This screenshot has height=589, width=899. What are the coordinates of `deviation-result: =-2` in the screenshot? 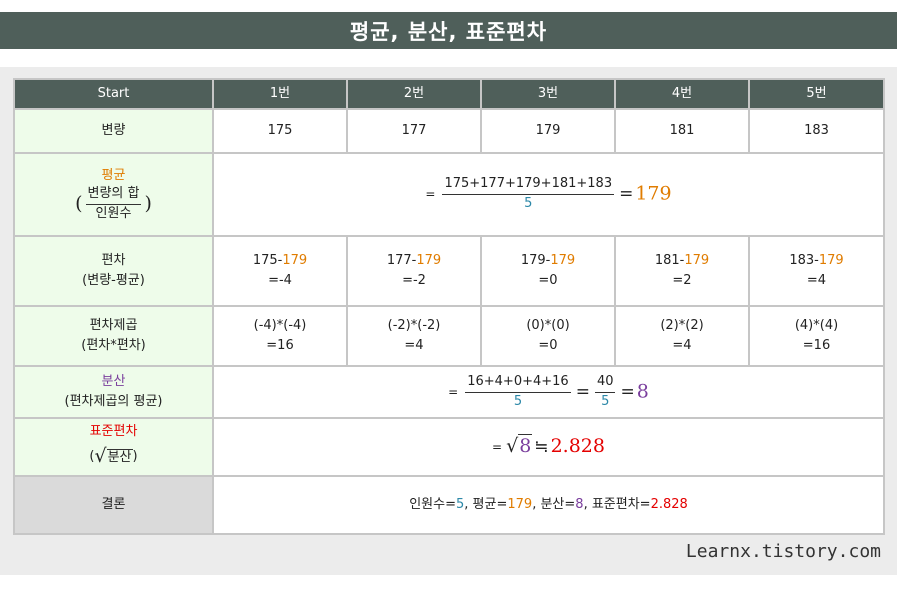 It's located at (414, 280).